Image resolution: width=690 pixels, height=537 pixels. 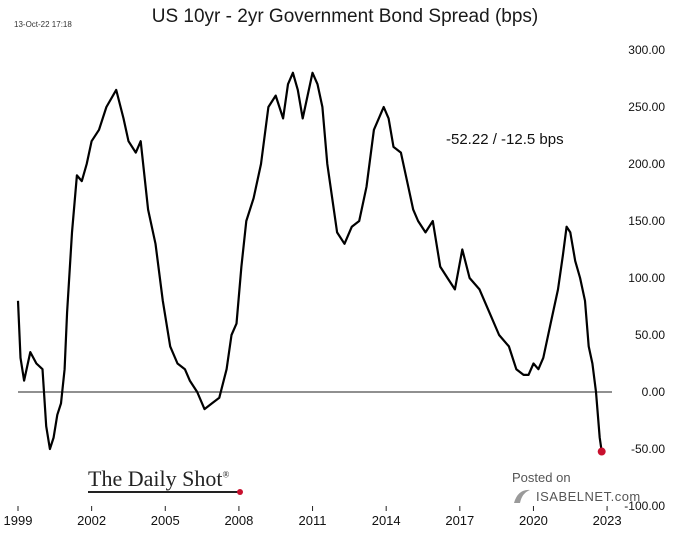 What do you see at coordinates (601, 451) in the screenshot?
I see `end-point-marker` at bounding box center [601, 451].